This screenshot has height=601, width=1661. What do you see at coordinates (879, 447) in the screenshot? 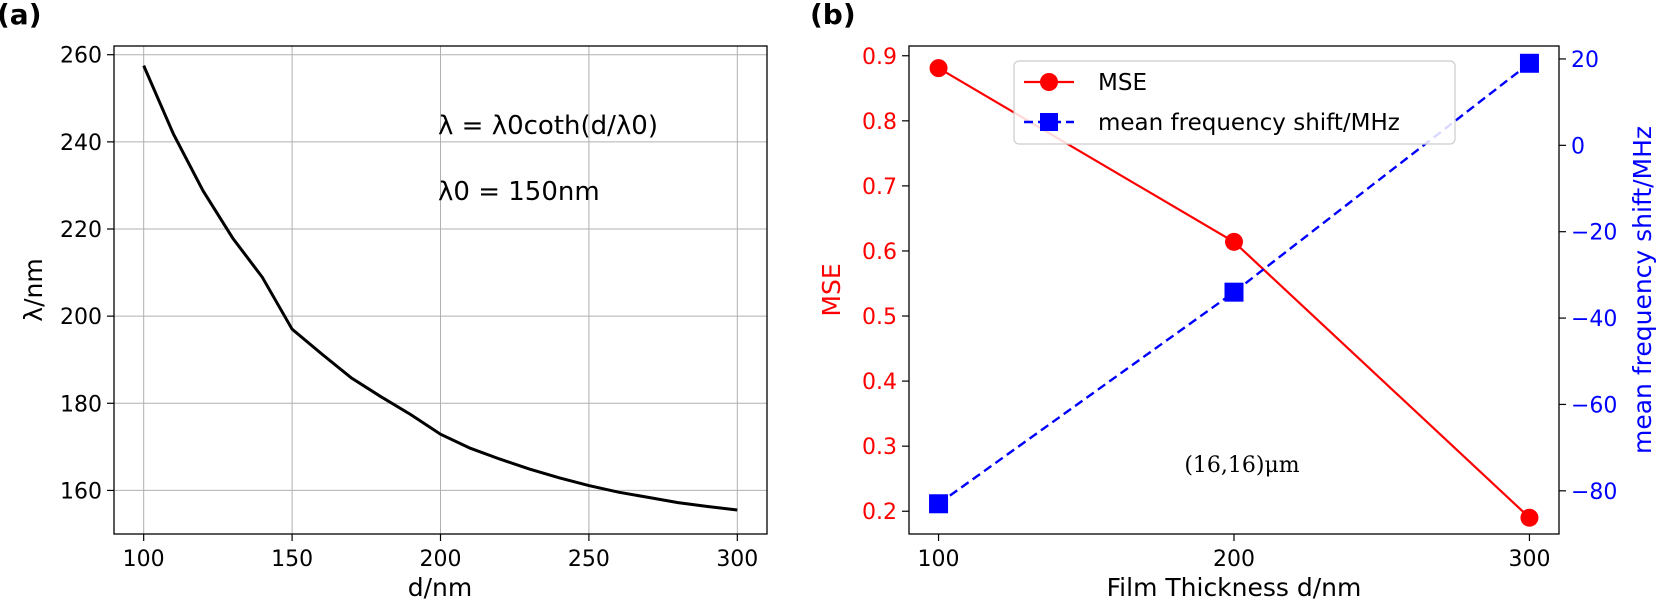
I see `y-left-tick-label: 0.3` at bounding box center [879, 447].